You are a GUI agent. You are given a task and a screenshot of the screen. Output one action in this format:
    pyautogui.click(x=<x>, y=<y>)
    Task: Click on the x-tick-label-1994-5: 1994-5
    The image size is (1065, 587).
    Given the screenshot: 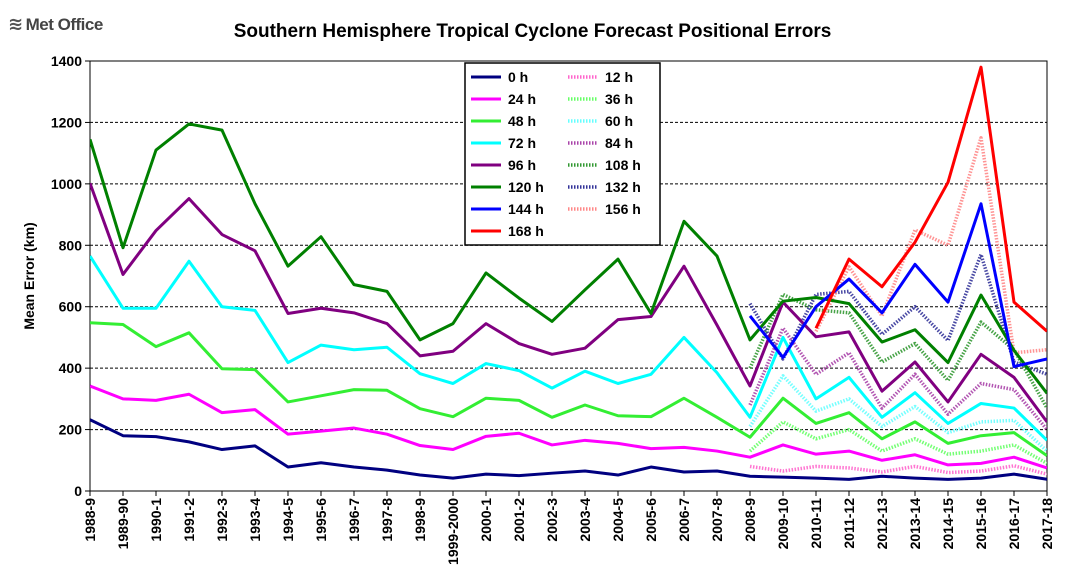 What is the action you would take?
    pyautogui.click(x=288, y=520)
    